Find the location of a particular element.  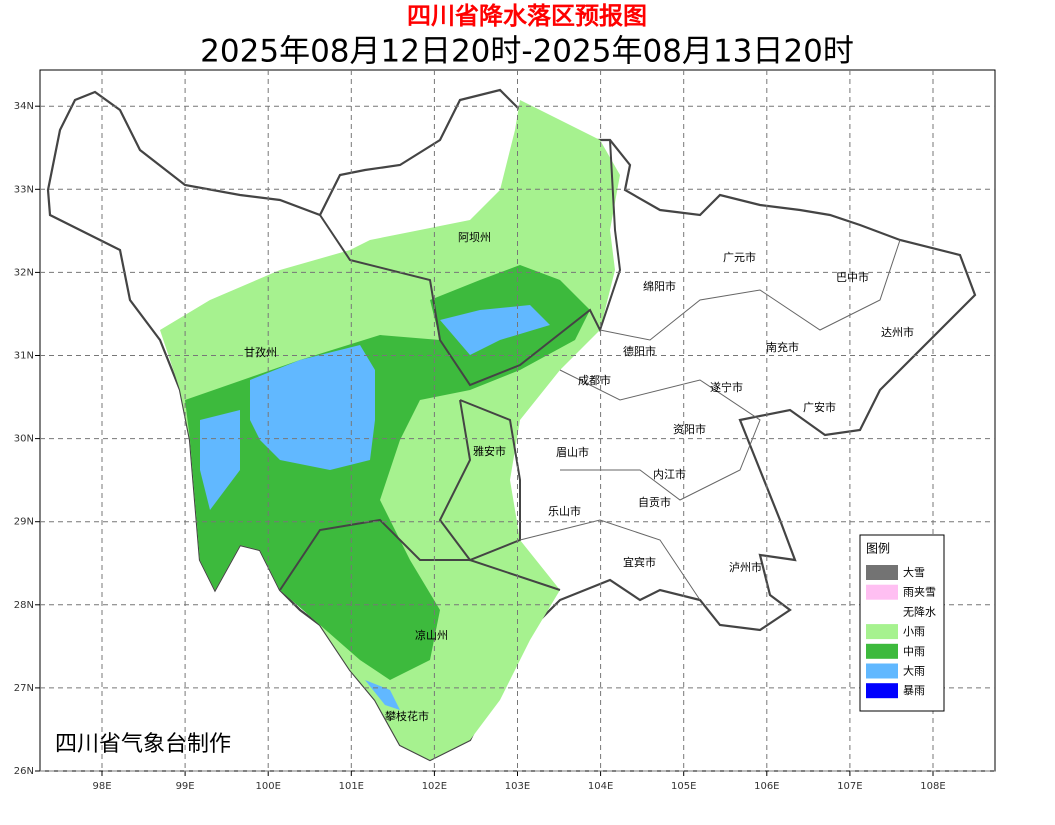

place-label: 达州市 is located at coordinates (897, 332).